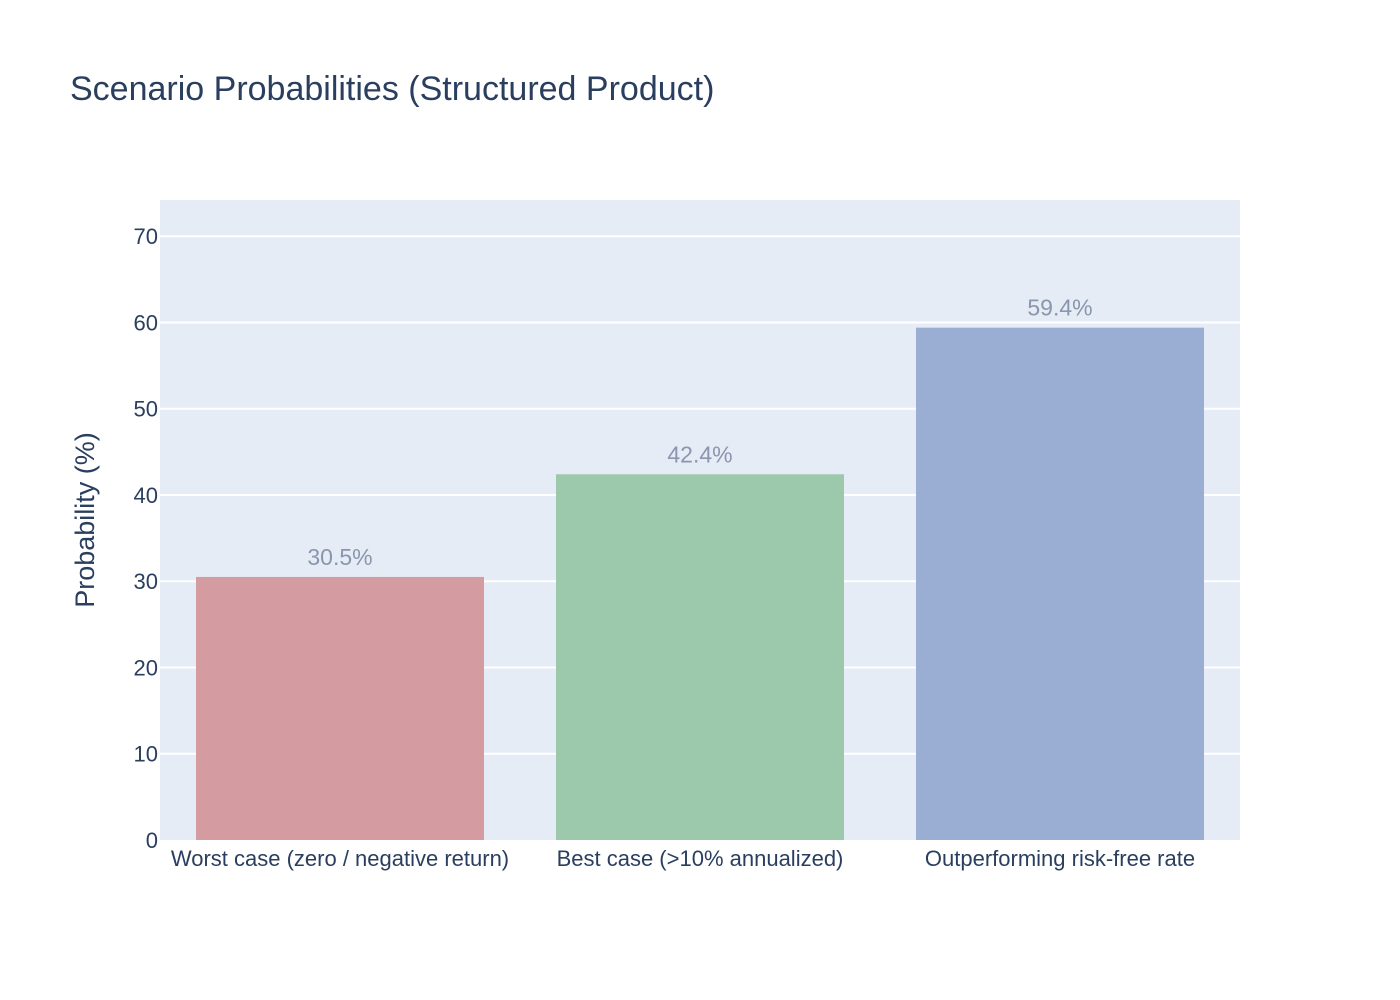  I want to click on bar-data-label: 59.4%, so click(1059, 308).